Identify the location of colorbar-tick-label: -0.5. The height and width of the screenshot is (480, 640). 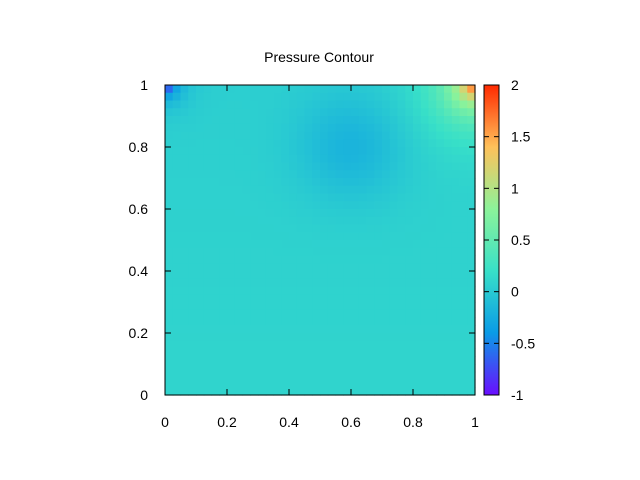
(523, 343).